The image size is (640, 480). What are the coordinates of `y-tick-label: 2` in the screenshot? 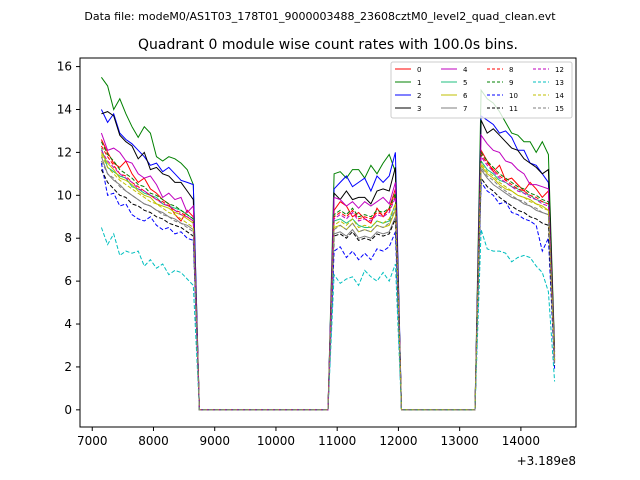 It's located at (68, 367).